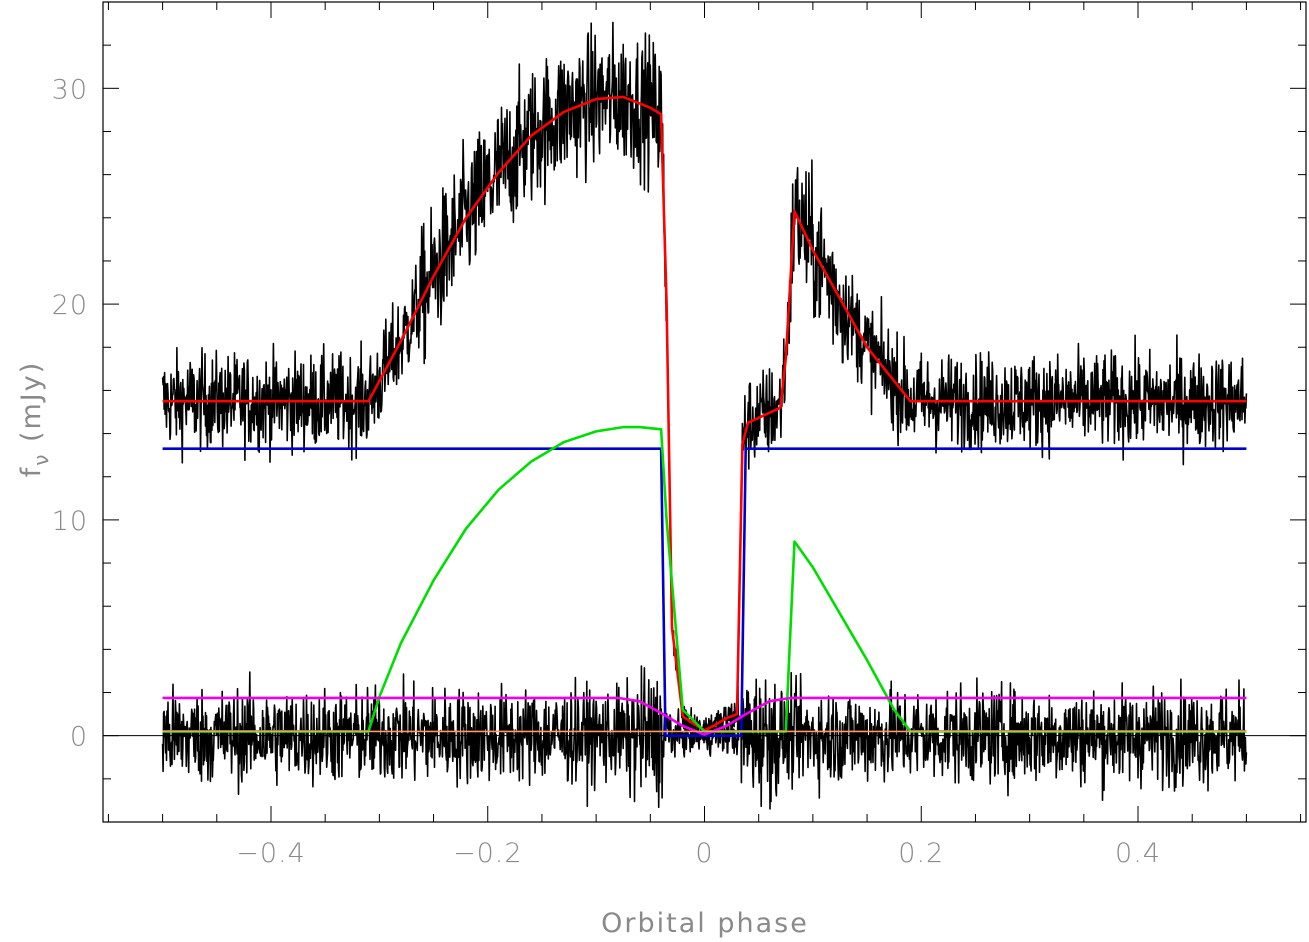 This screenshot has height=942, width=1309. What do you see at coordinates (31, 407) in the screenshot?
I see `y-axis-label-unit: (mJy)` at bounding box center [31, 407].